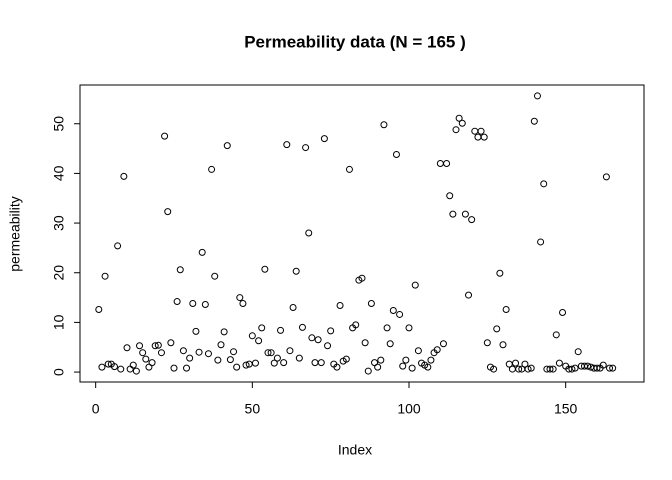  What do you see at coordinates (59, 372) in the screenshot?
I see `y-tick-label: 0` at bounding box center [59, 372].